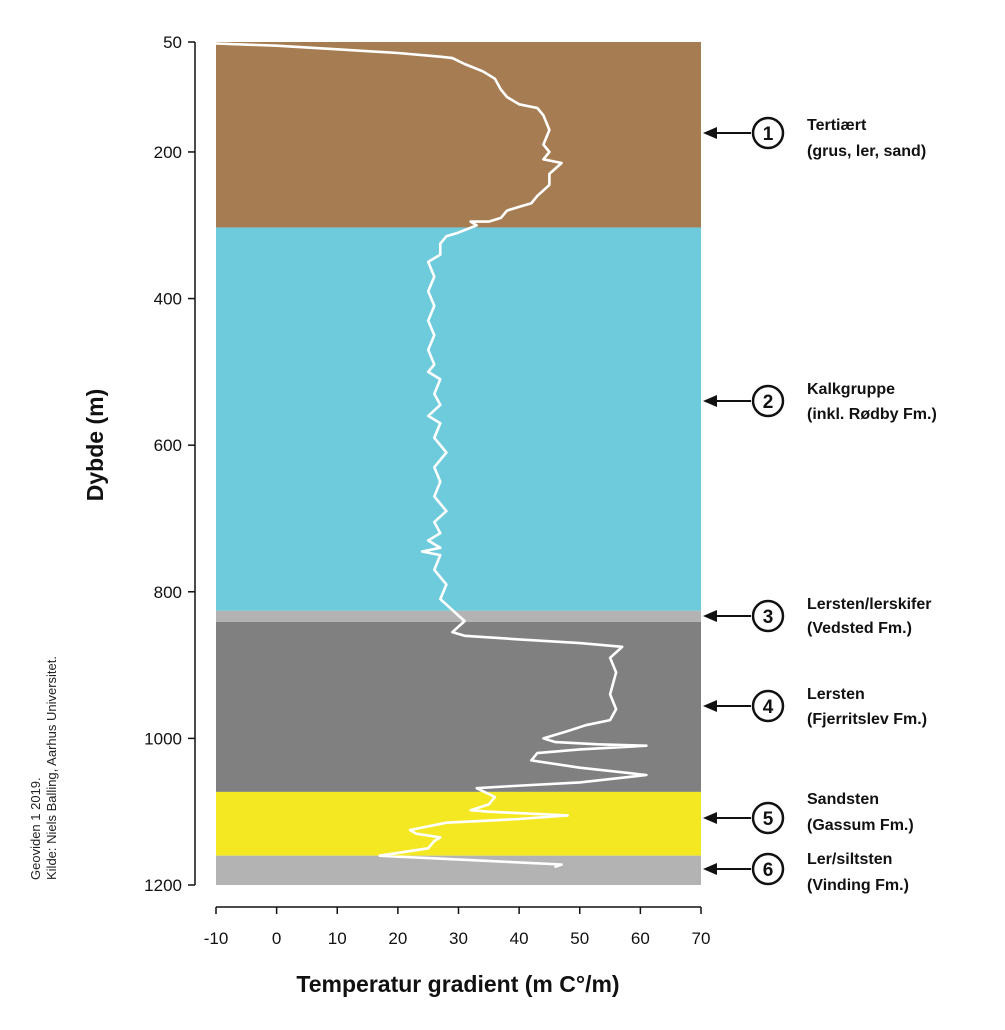  What do you see at coordinates (168, 299) in the screenshot?
I see `y-tick-label-400: 400` at bounding box center [168, 299].